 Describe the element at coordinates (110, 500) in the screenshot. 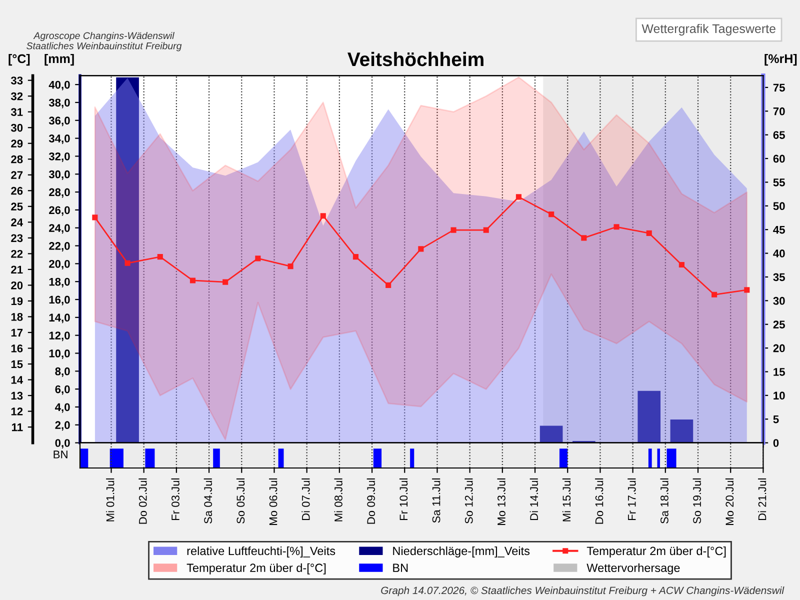

I see `x-tick-label: Mi 01.Jul` at that location.